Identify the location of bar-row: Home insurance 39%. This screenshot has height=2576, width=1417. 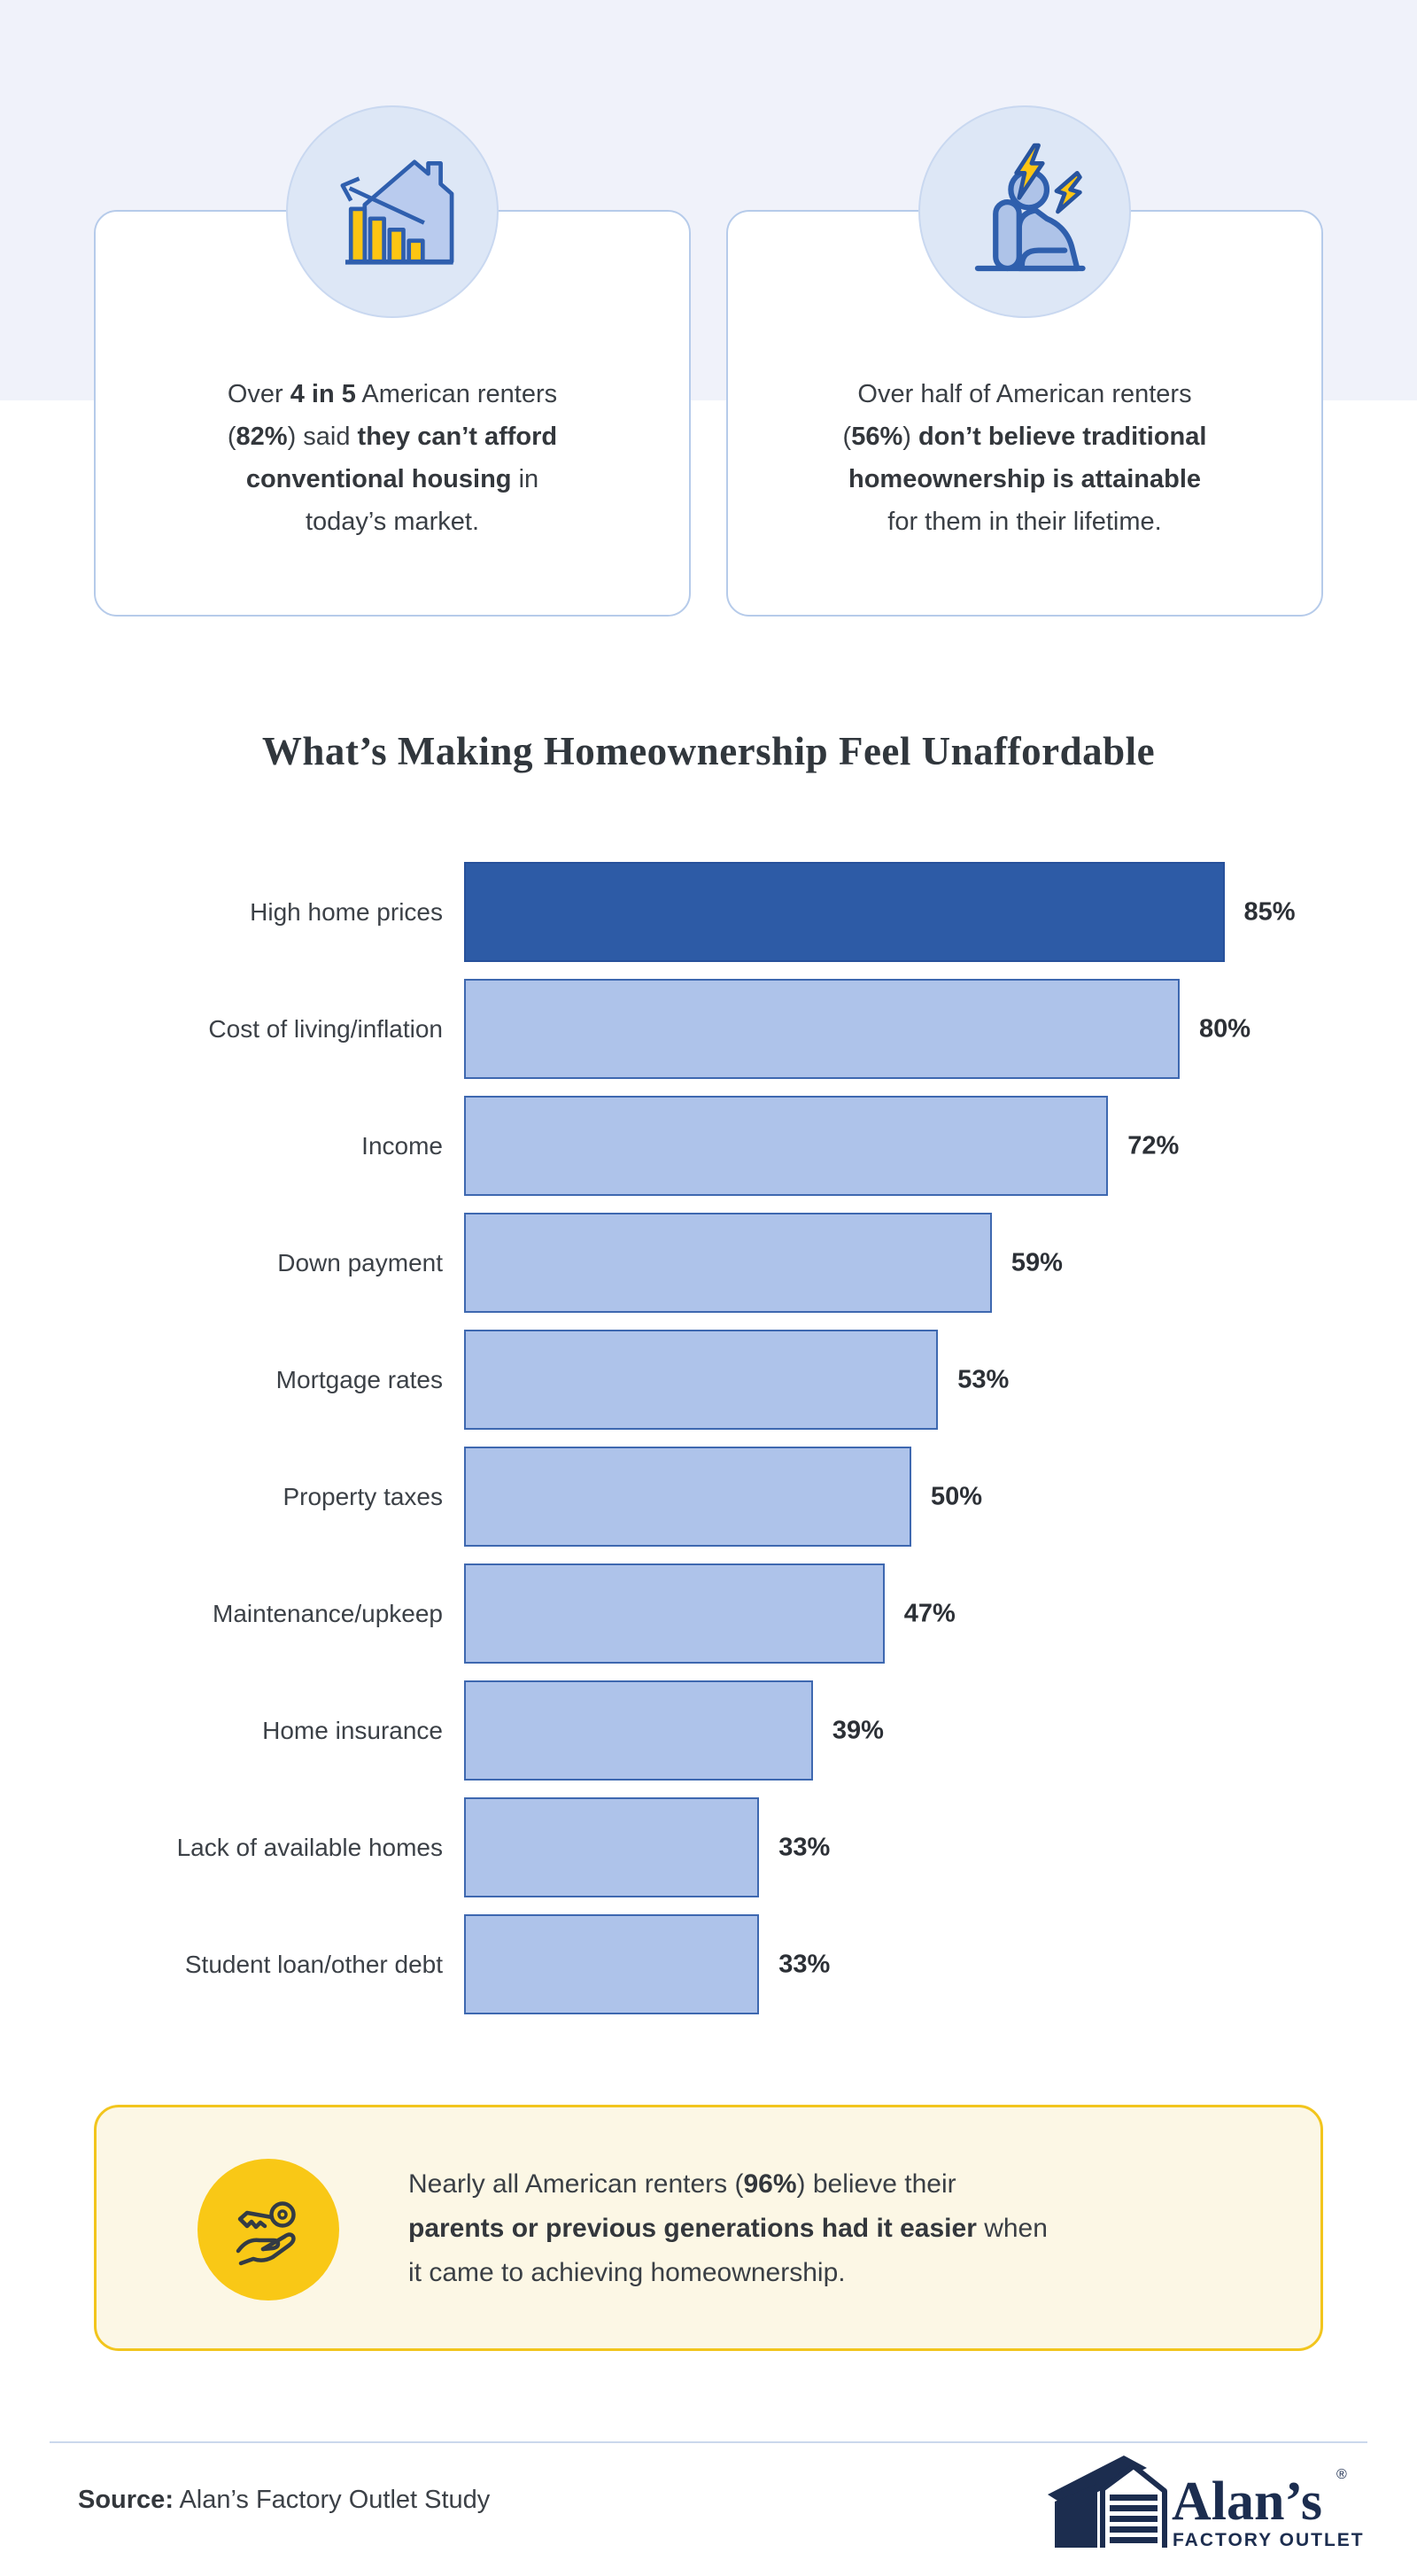
(708, 1730).